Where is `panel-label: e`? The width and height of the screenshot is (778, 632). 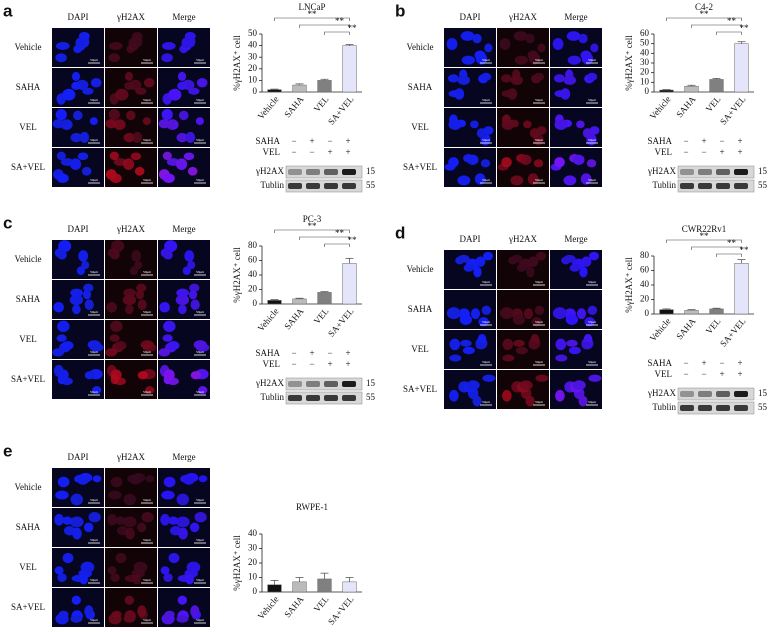
panel-label: e is located at coordinates (7, 450).